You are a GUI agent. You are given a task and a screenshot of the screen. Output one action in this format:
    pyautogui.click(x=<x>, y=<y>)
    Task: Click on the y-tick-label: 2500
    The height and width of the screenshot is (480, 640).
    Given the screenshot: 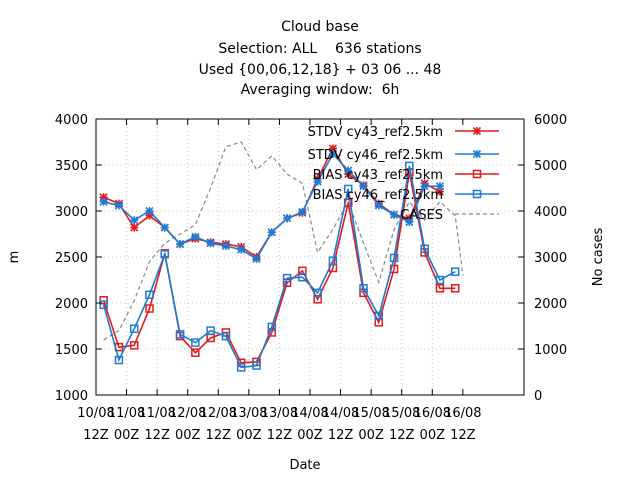 What is the action you would take?
    pyautogui.click(x=71, y=258)
    